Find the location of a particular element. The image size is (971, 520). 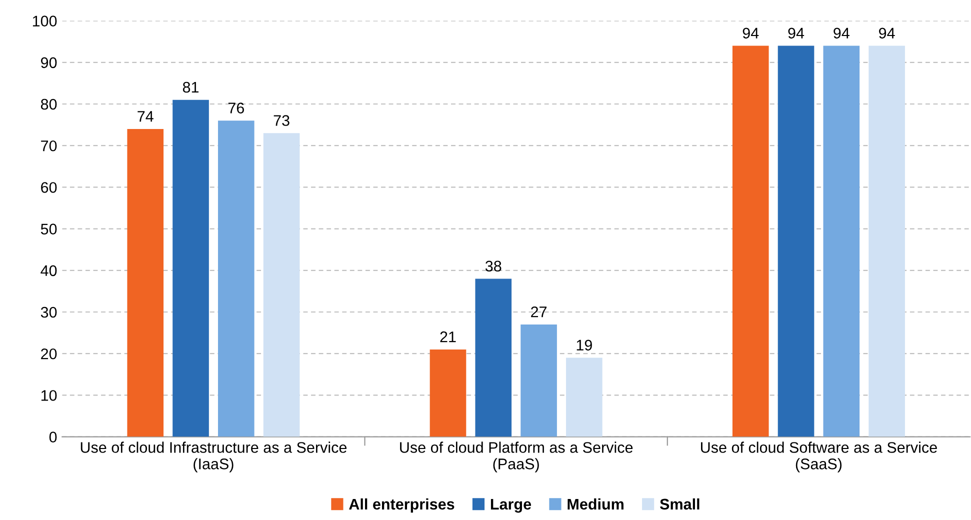

y-tick-label: 100 is located at coordinates (44, 21).